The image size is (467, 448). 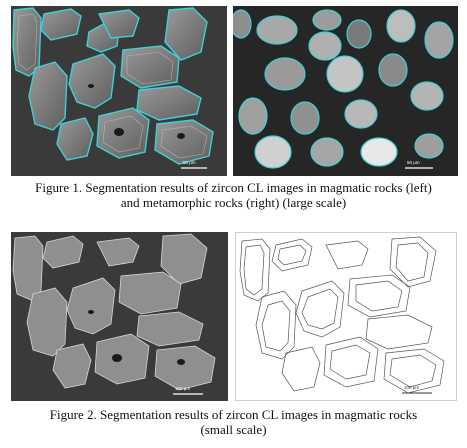 I want to click on growth-zoning, so click(x=112, y=86).